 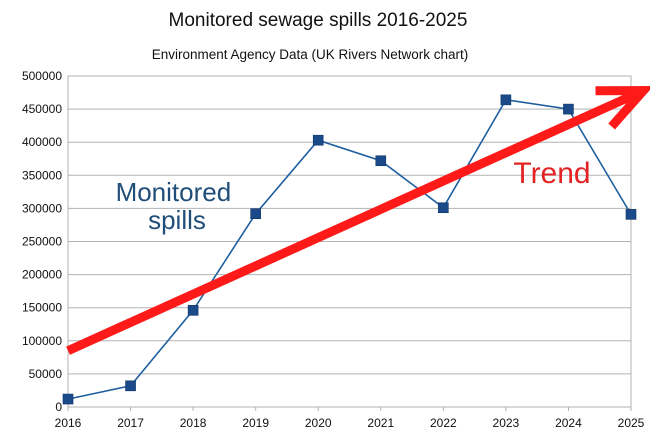 I want to click on y-tick-label: 0, so click(x=58, y=407).